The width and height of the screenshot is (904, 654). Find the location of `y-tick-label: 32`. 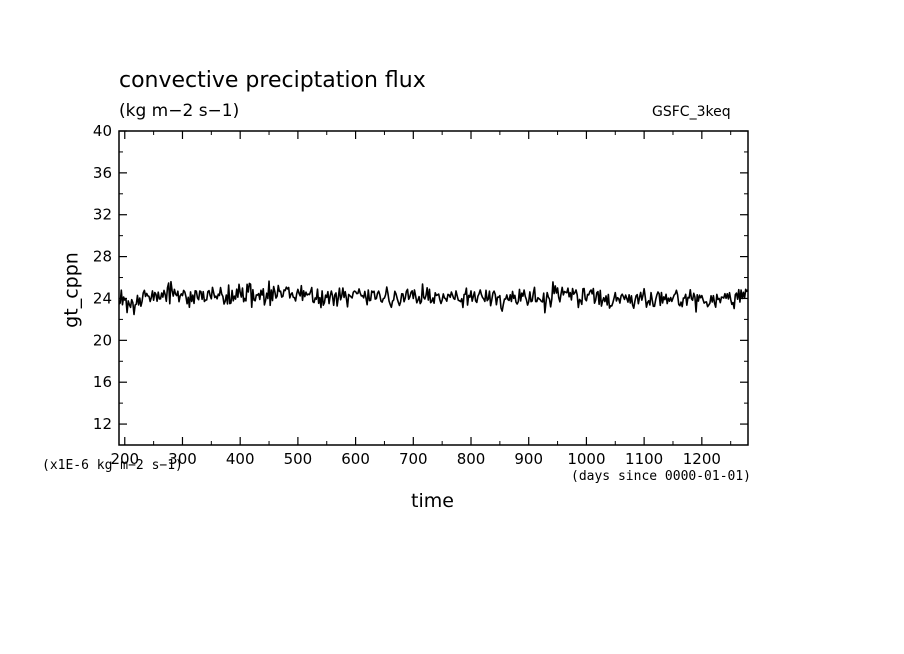

y-tick-label: 32 is located at coordinates (102, 215).